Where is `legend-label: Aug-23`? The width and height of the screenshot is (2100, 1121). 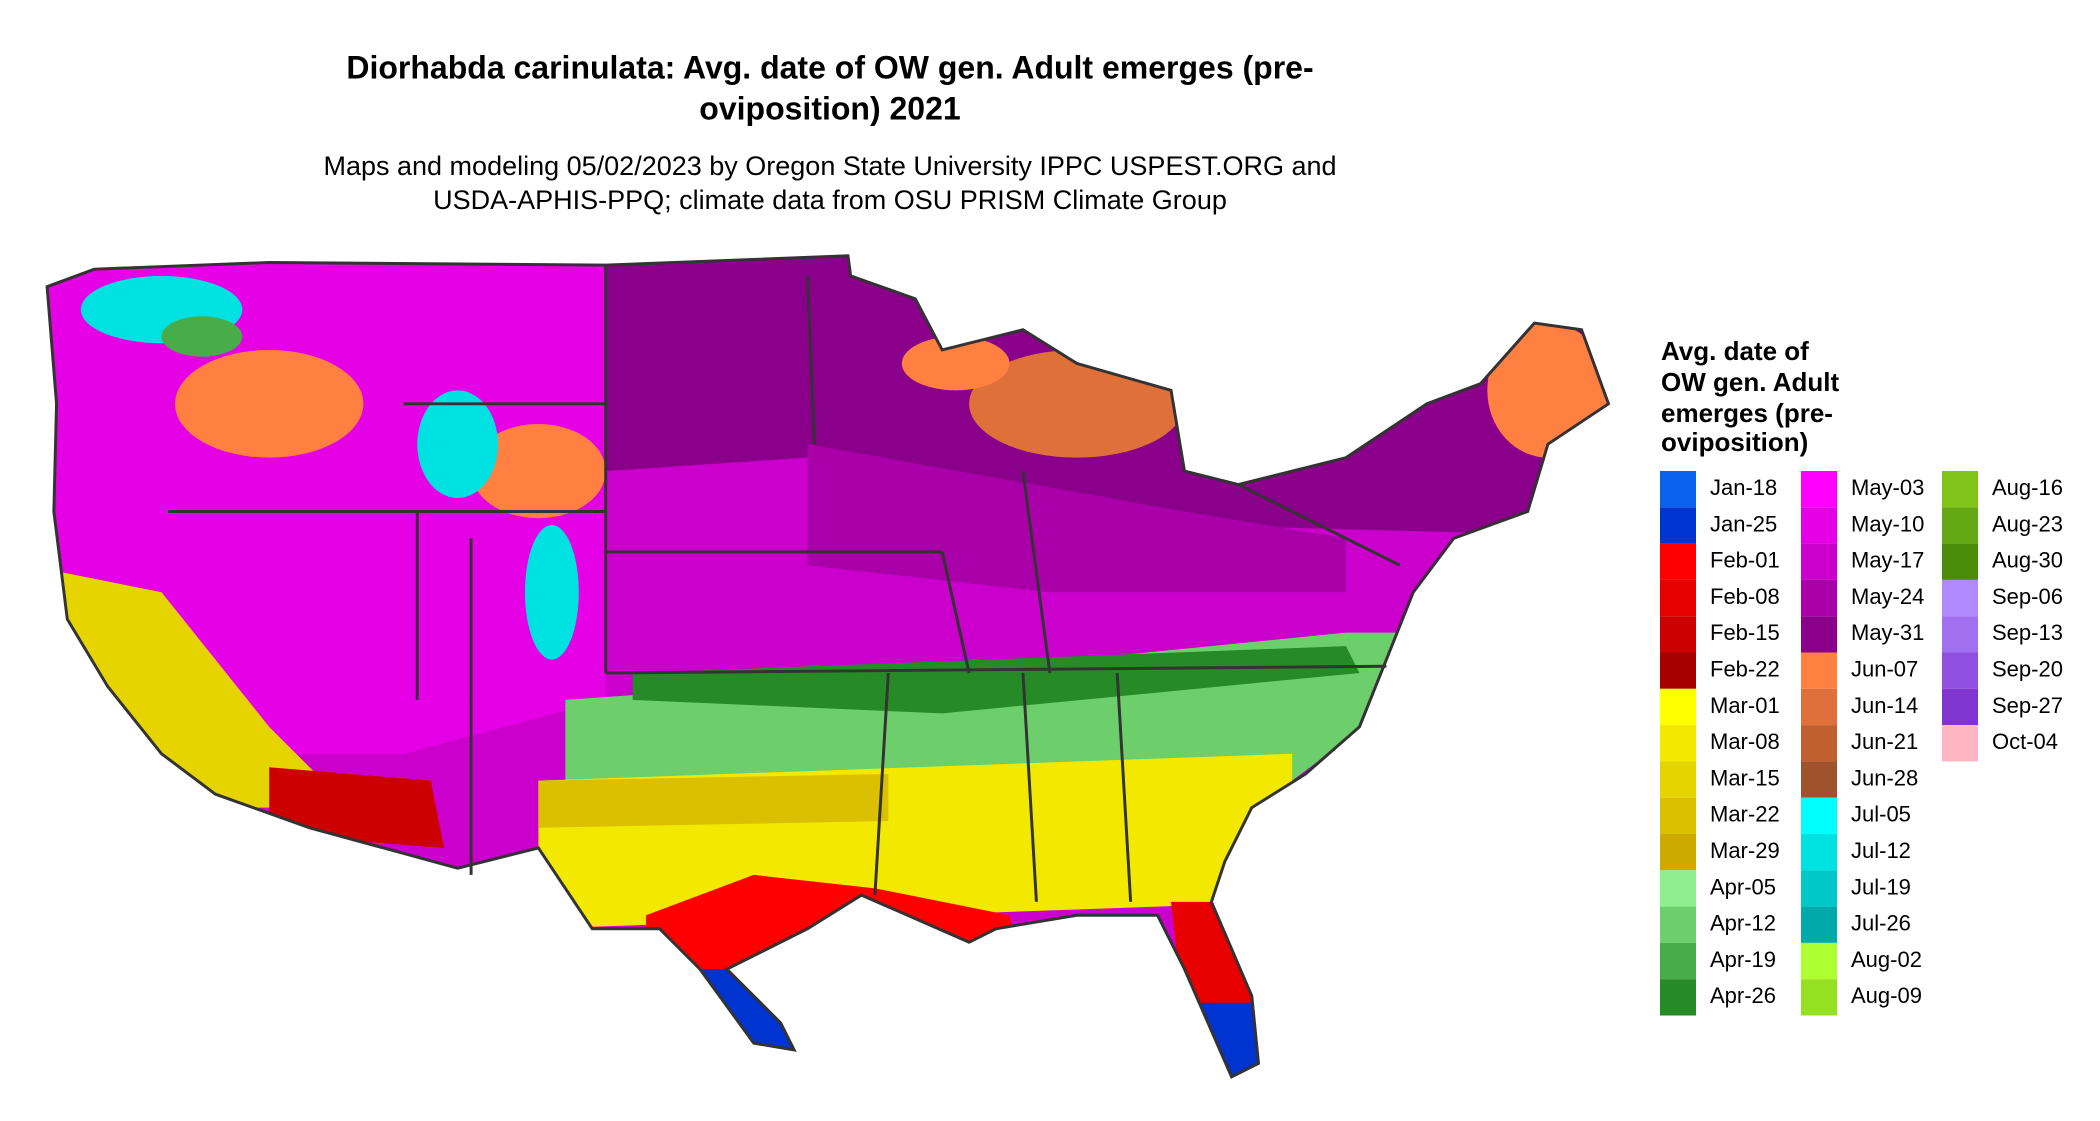 legend-label: Aug-23 is located at coordinates (2027, 523).